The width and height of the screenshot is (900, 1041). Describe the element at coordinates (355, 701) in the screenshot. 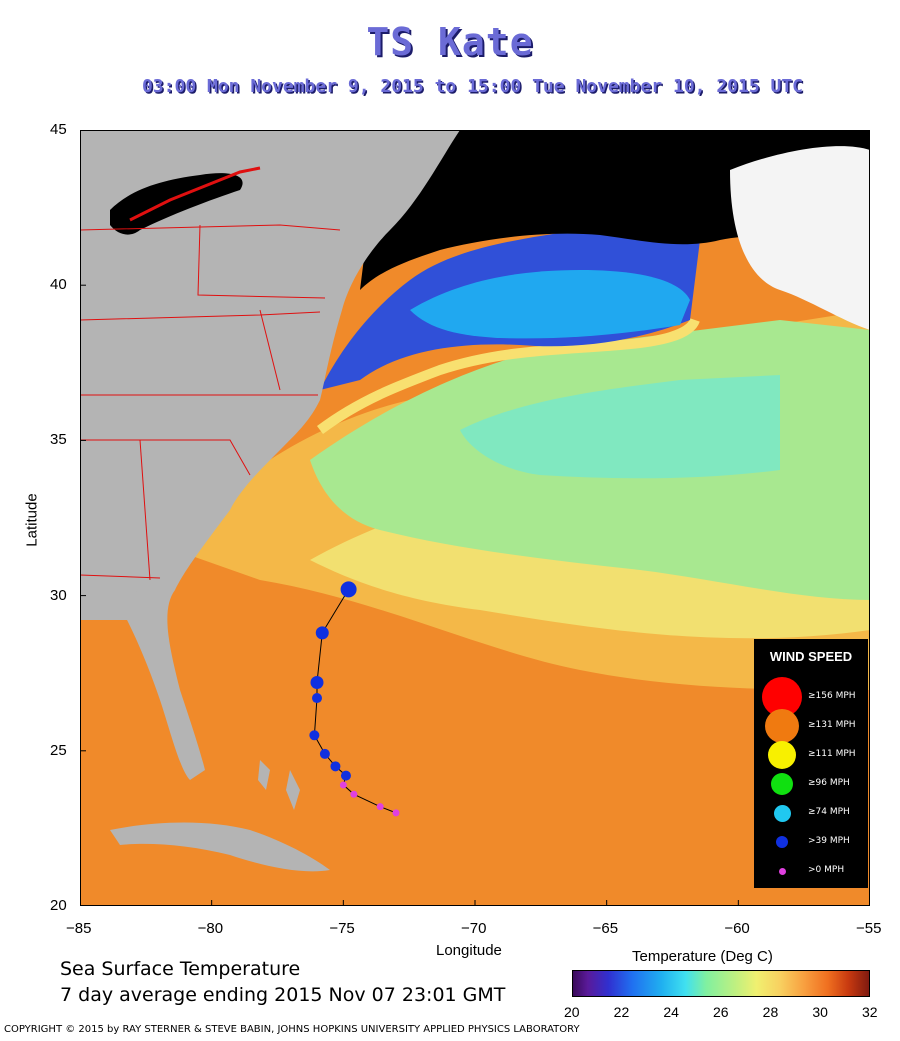

I see `storm-track-line` at that location.